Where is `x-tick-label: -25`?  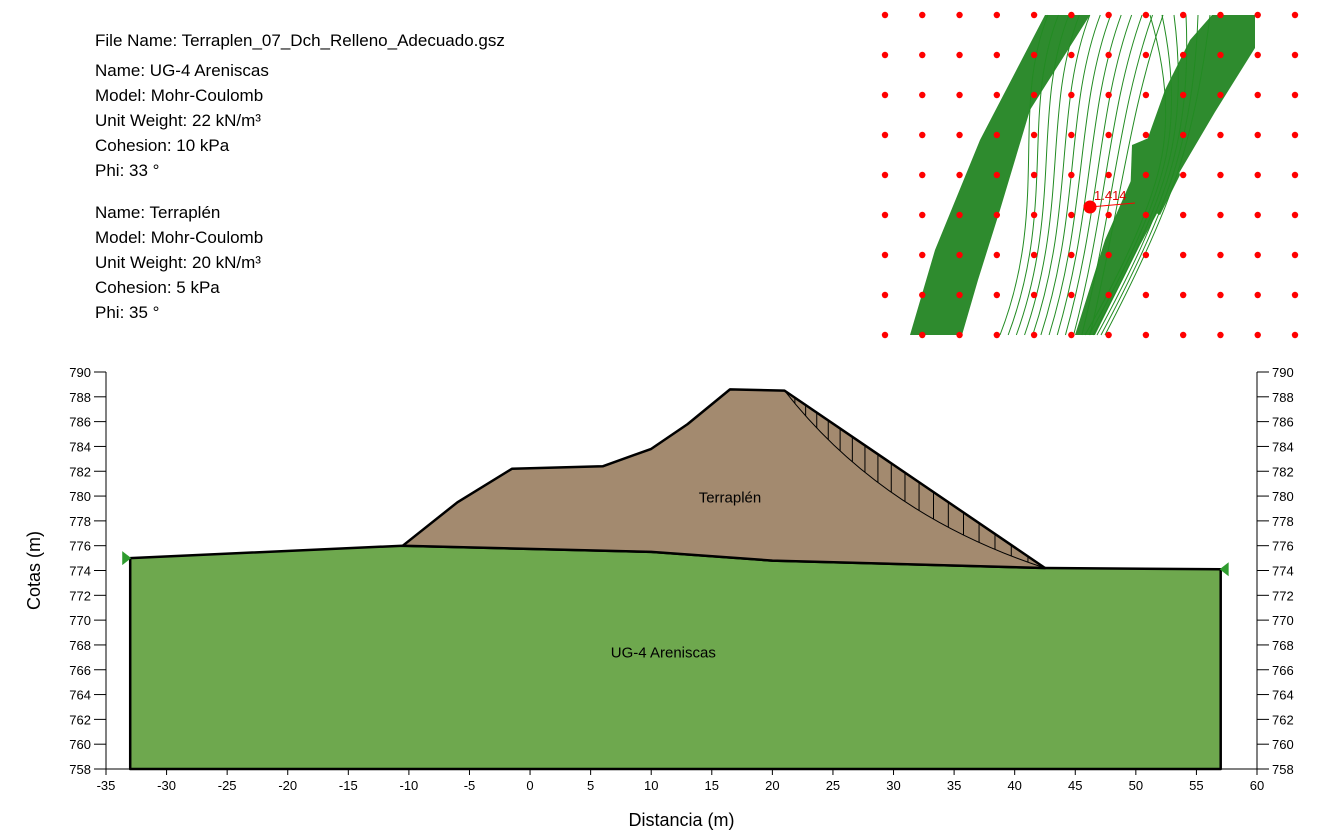
x-tick-label: -25 is located at coordinates (227, 785).